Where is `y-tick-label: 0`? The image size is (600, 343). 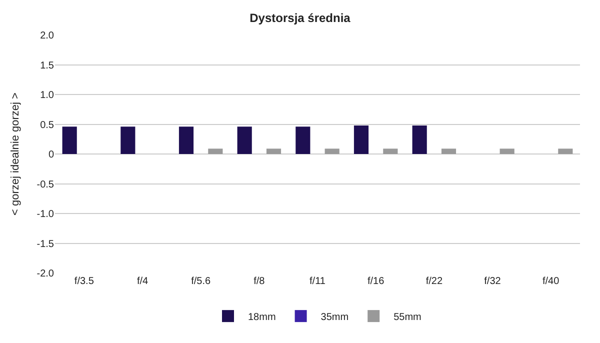
y-tick-label: 0 is located at coordinates (51, 155).